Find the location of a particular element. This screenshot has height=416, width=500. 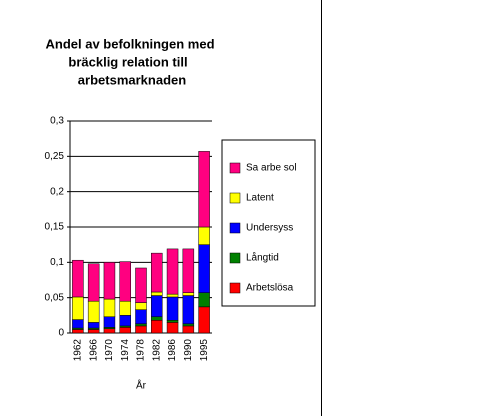

legend-label: Långtid is located at coordinates (262, 258).